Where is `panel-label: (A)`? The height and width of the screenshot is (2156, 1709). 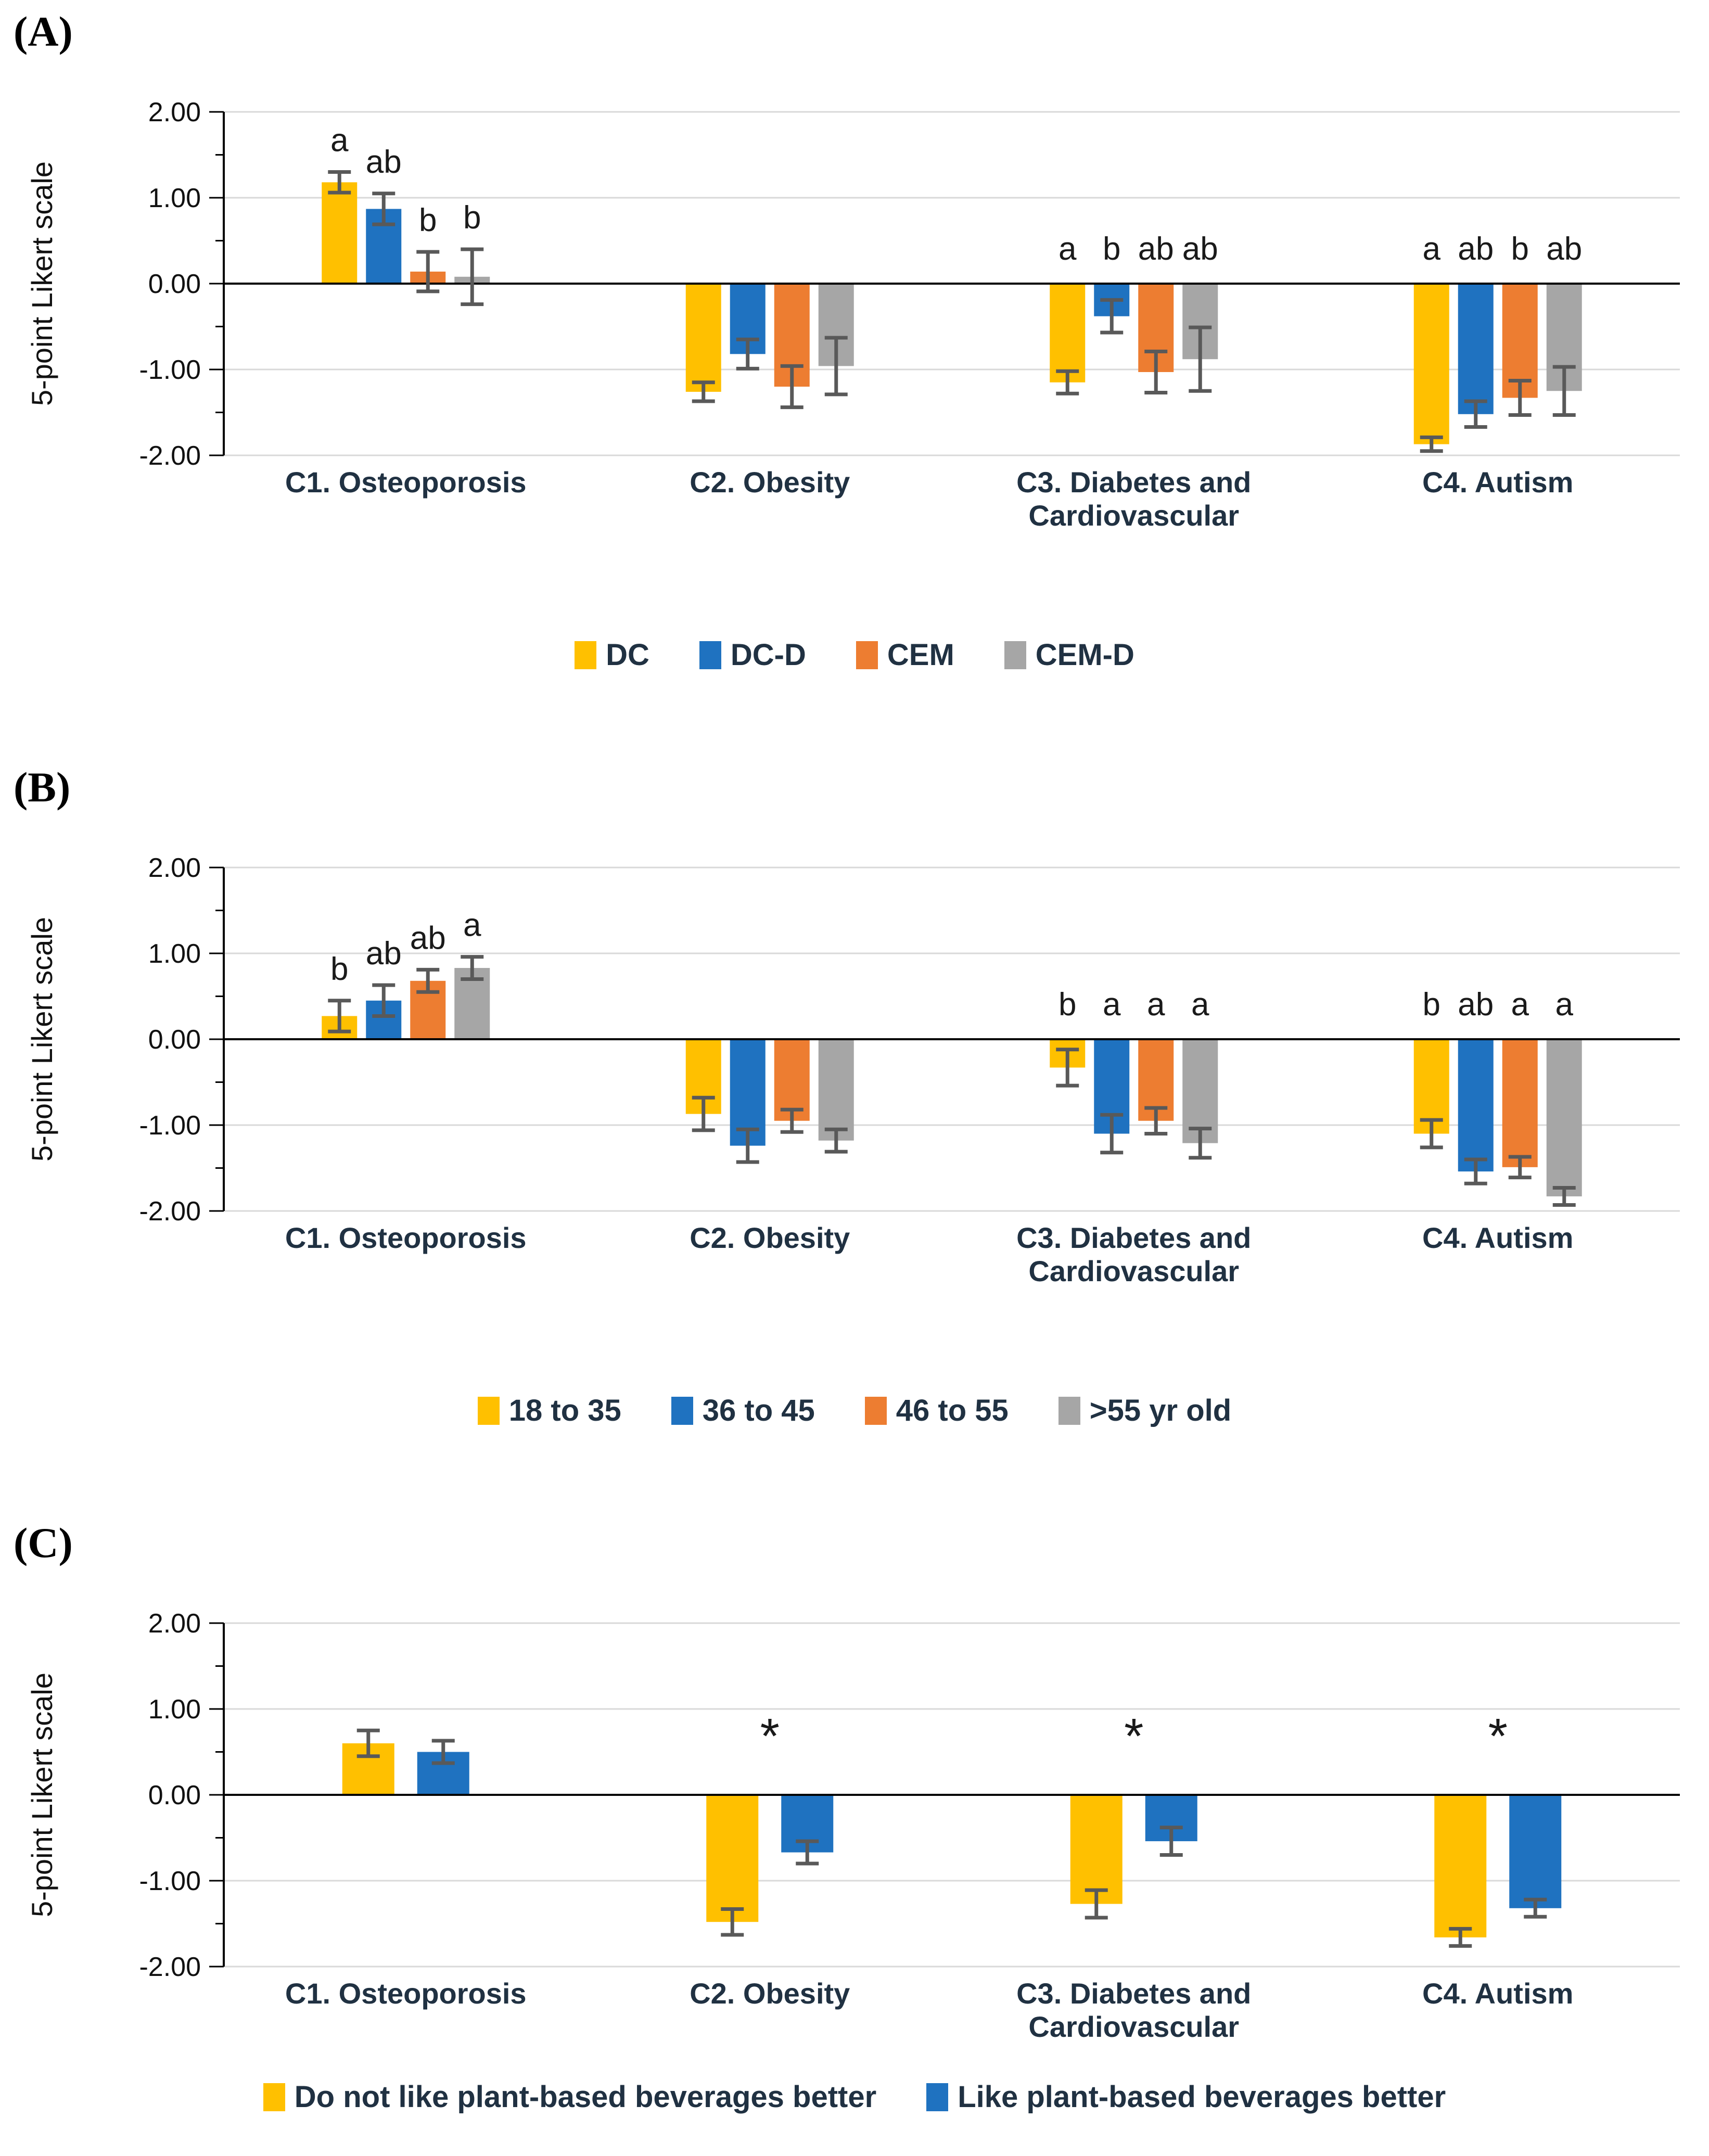 panel-label: (A) is located at coordinates (43, 31).